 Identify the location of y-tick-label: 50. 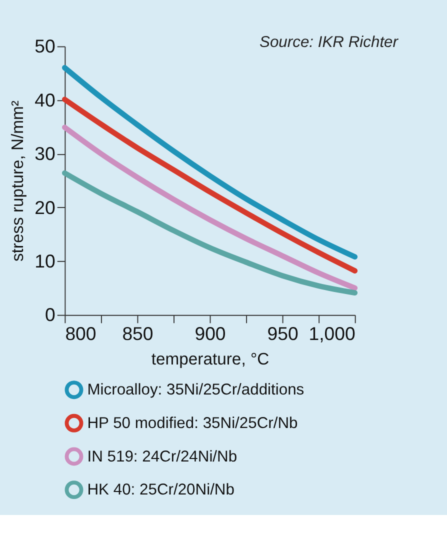
(45, 46).